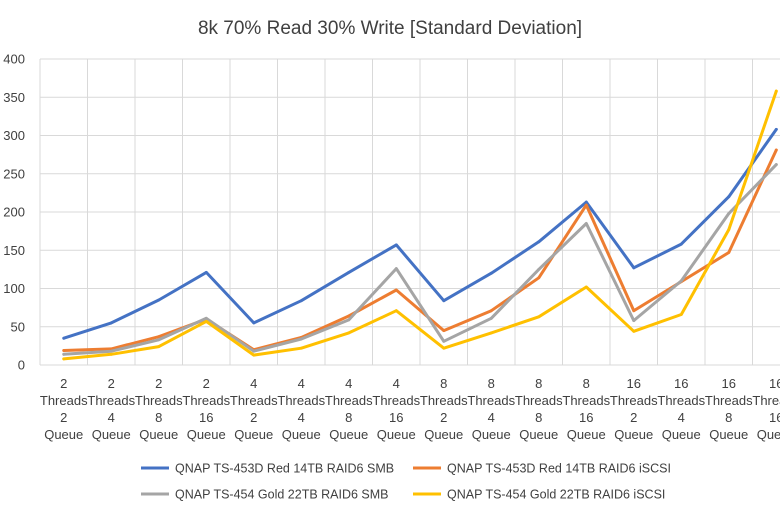 The width and height of the screenshot is (780, 516). What do you see at coordinates (267, 469) in the screenshot?
I see `legend-item: QNAP TS-453D Red 14TB RAID6 SMB` at bounding box center [267, 469].